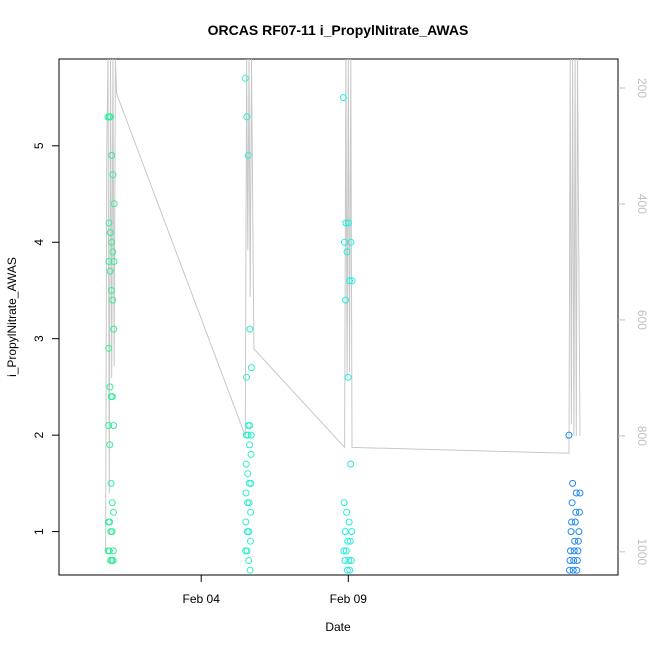  Describe the element at coordinates (349, 599) in the screenshot. I see `x-tick-label: Feb 09` at that location.